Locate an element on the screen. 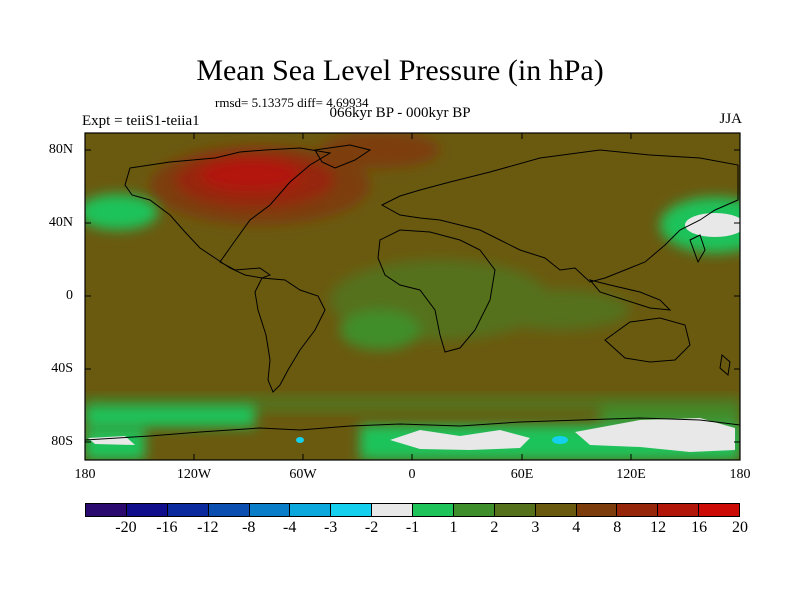  lon-label-0: 0 is located at coordinates (412, 474).